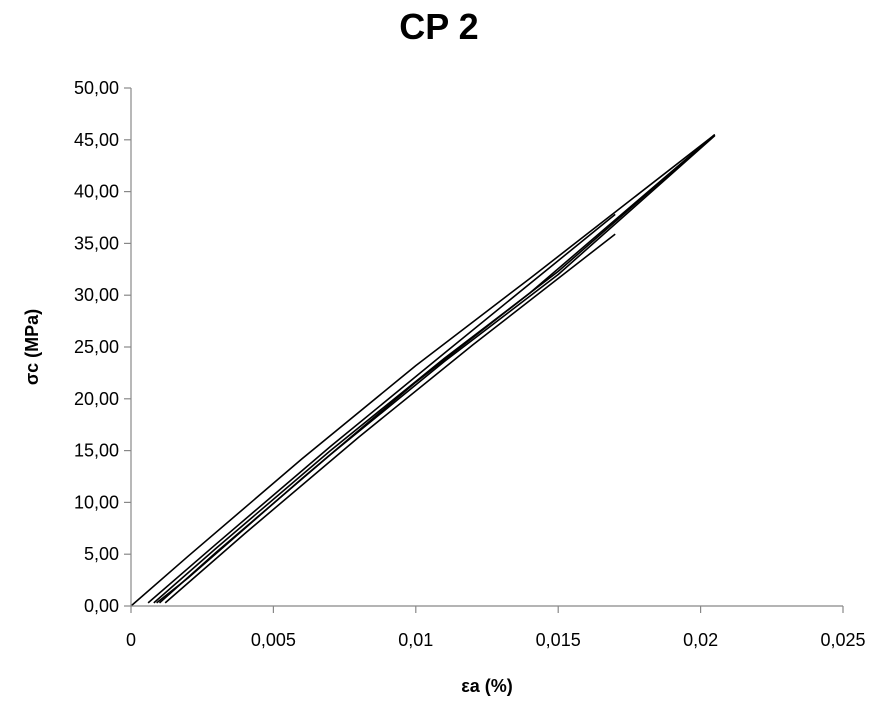 This screenshot has width=878, height=702. What do you see at coordinates (96, 140) in the screenshot?
I see `y-tick-label: 45,00` at bounding box center [96, 140].